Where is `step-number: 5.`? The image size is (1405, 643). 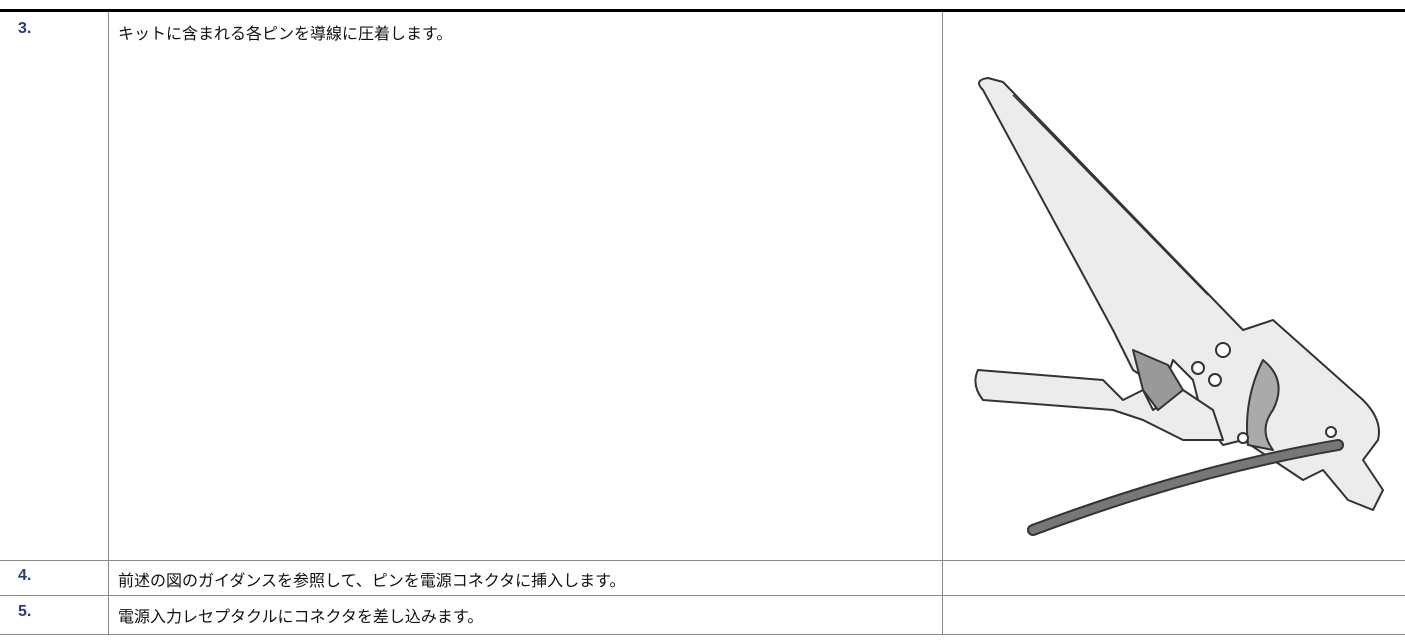
step-number: 5. is located at coordinates (25, 611).